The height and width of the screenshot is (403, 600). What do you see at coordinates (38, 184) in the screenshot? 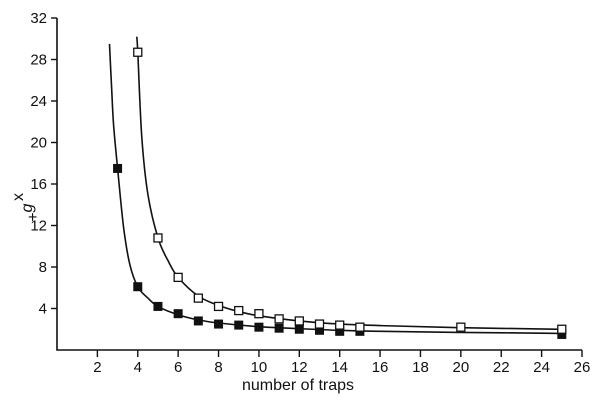
I see `y-tick-label: 16` at bounding box center [38, 184].